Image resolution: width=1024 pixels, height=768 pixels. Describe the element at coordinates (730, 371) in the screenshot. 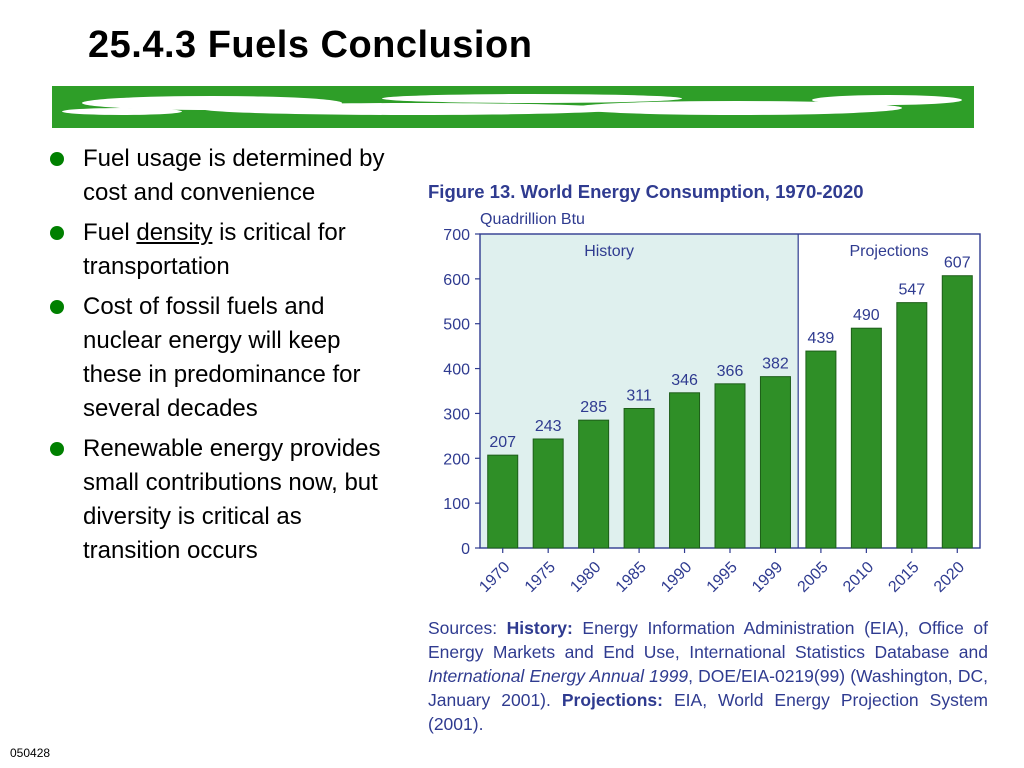

I see `bar-data-label: 366` at that location.